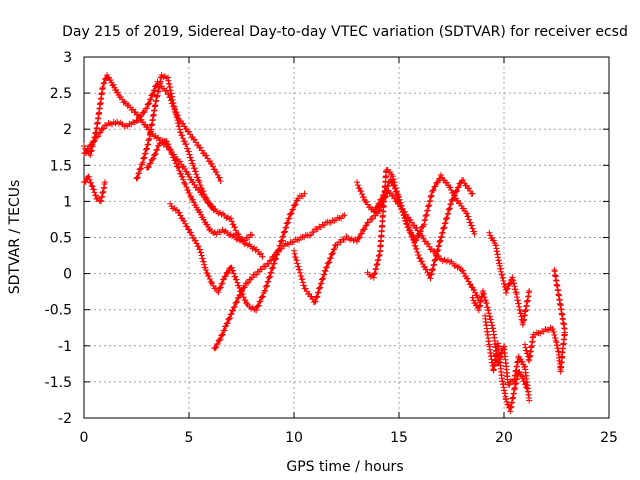 This screenshot has width=640, height=480. I want to click on y-tick-label: -1, so click(65, 347).